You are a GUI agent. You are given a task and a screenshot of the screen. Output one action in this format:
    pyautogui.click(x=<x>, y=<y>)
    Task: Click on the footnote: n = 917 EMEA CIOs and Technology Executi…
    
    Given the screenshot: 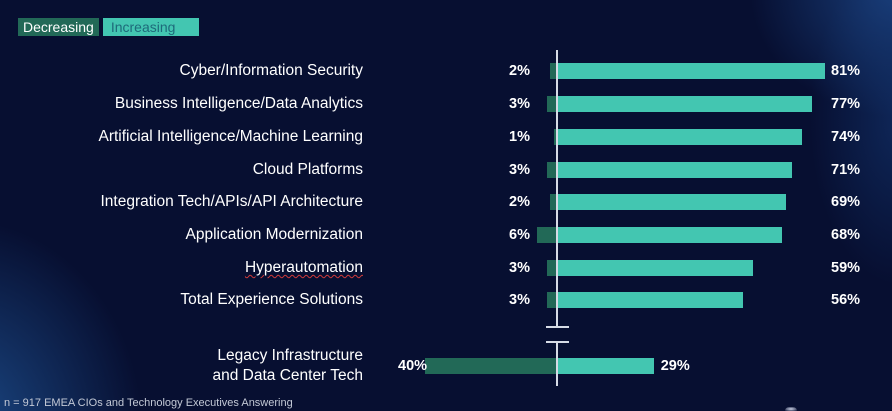 What is the action you would take?
    pyautogui.click(x=148, y=403)
    